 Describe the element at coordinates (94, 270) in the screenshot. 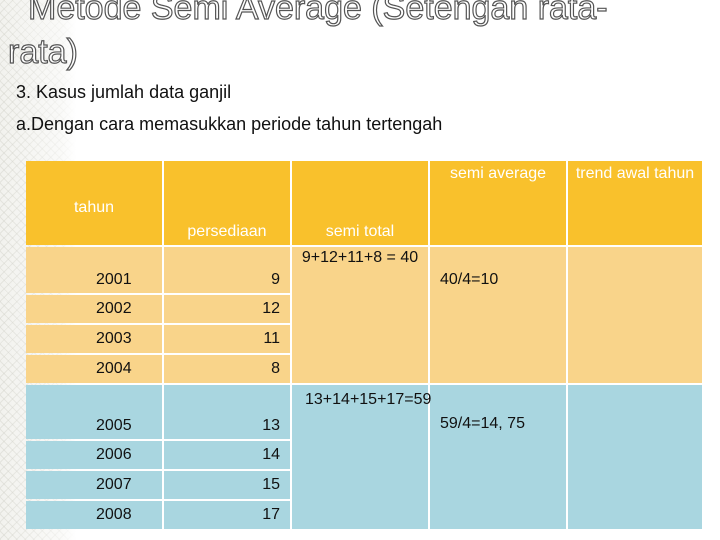

I see `cell-tahun: 2001` at that location.